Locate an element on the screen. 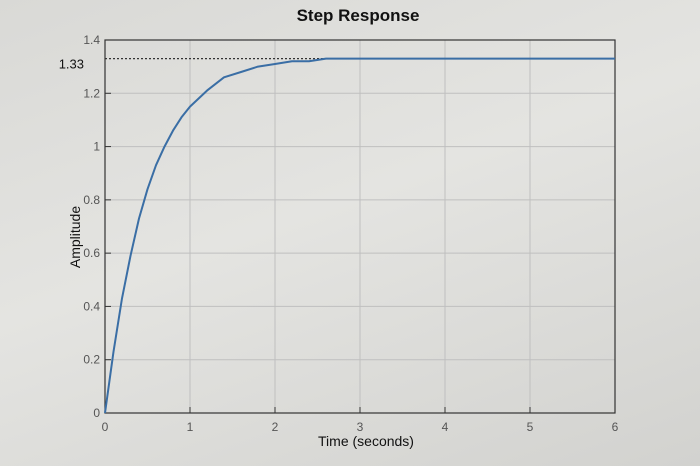  y-axis-label: Amplitude is located at coordinates (75, 237).